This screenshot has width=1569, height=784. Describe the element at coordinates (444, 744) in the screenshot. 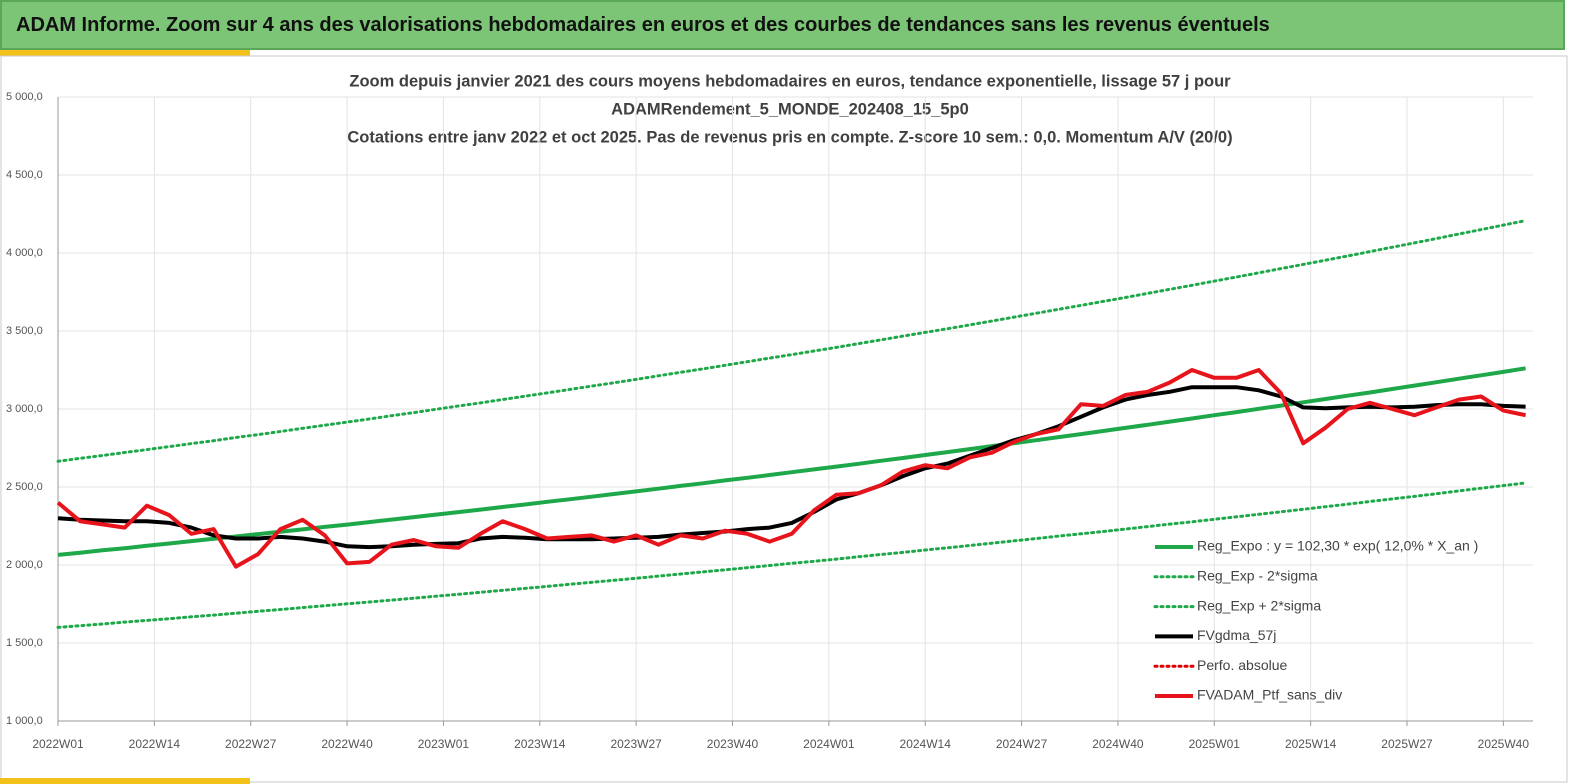

I see `x-tick-label: 2023W01` at that location.